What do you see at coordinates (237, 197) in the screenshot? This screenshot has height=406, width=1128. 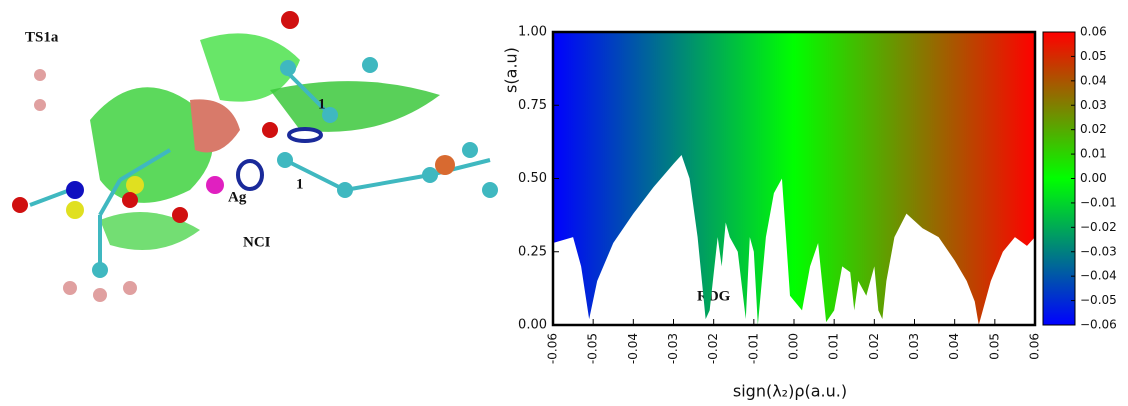 I see `metal-label: Ag` at bounding box center [237, 197].